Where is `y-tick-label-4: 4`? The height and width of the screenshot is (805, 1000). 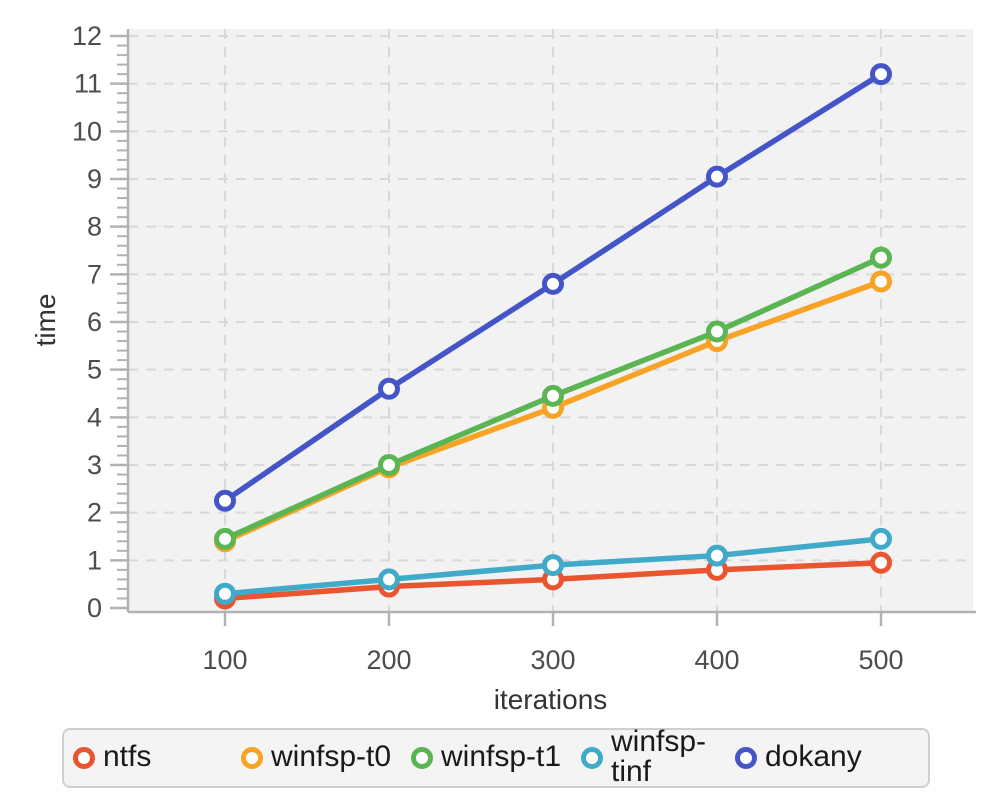
y-tick-label-4: 4 is located at coordinates (94, 417).